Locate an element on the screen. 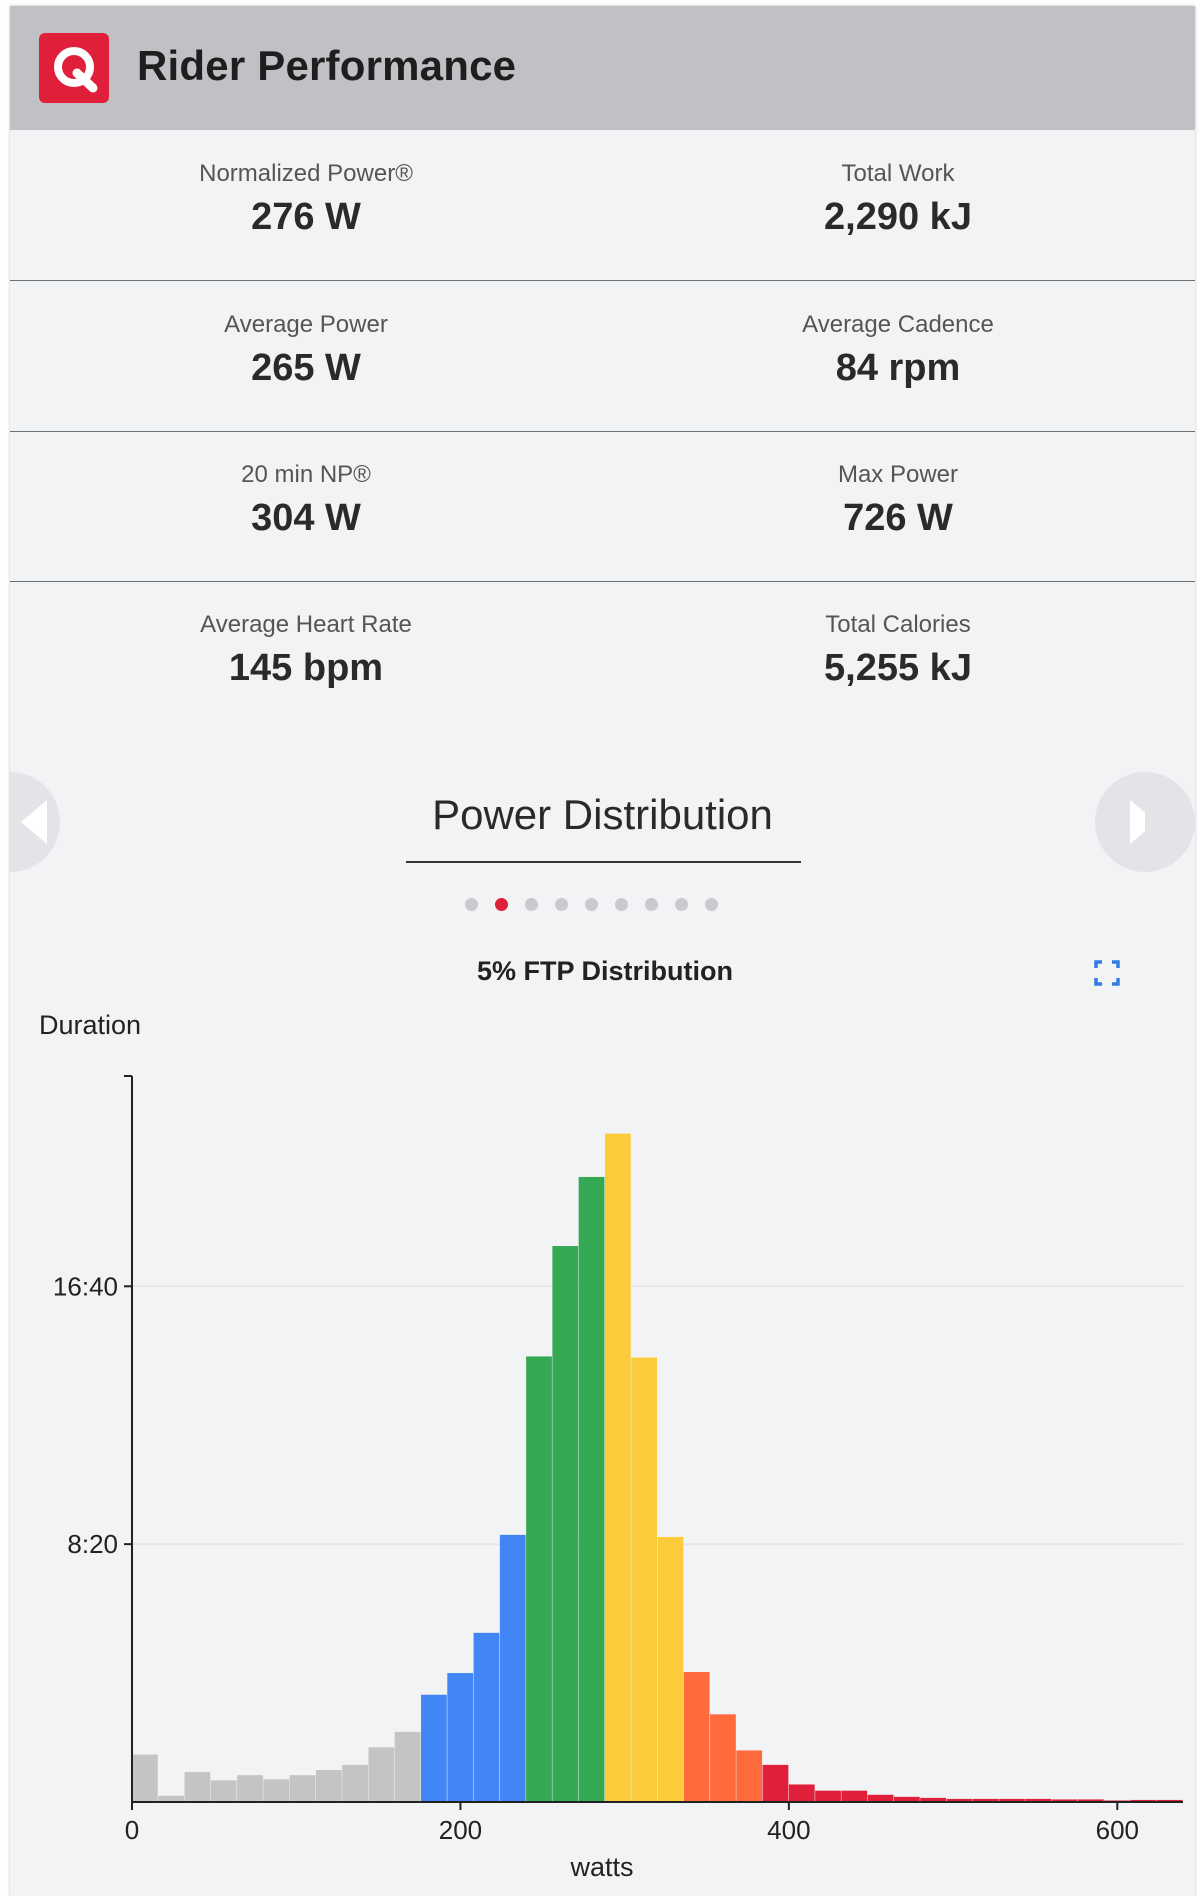  stat-total-work: Total Work 2,290 kJ is located at coordinates (898, 205).